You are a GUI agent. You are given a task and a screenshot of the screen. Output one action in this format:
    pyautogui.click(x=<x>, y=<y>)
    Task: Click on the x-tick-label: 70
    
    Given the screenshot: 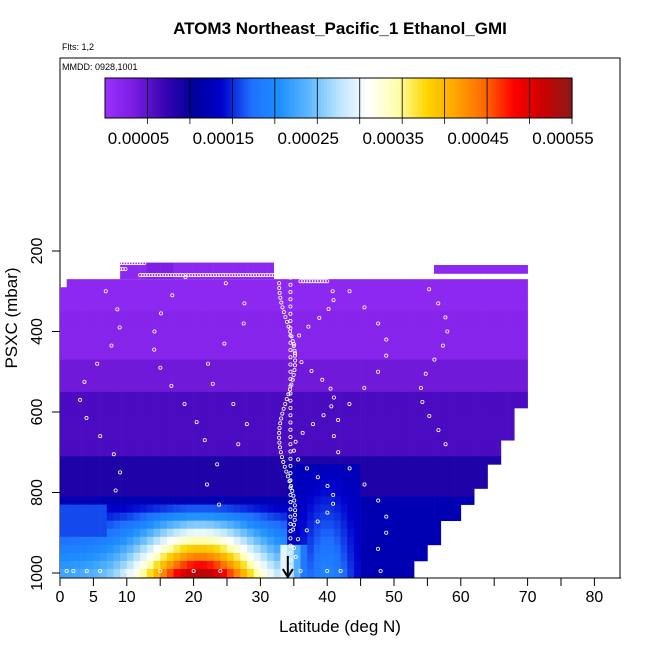 What is the action you would take?
    pyautogui.click(x=528, y=597)
    